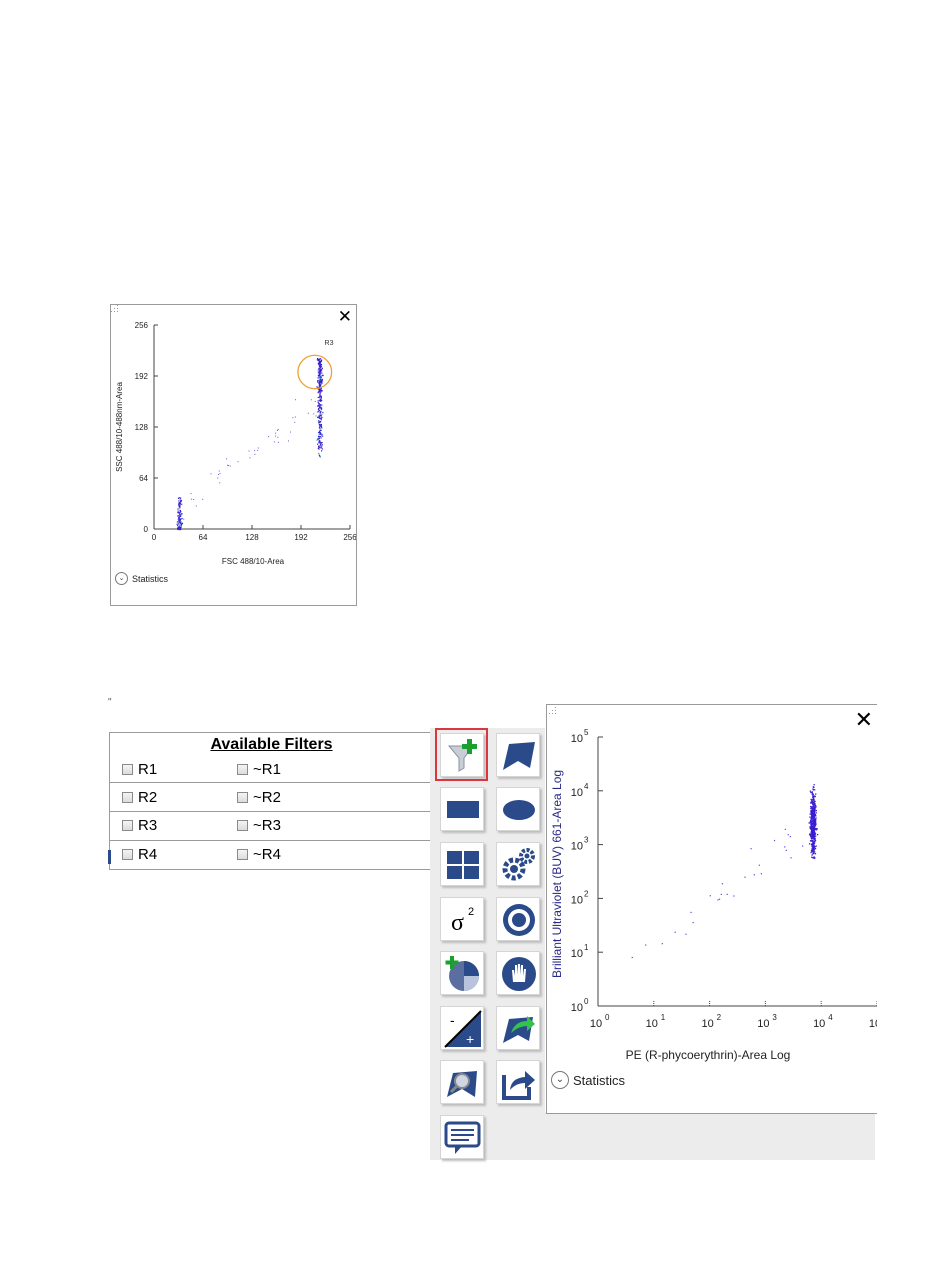 This screenshot has width=950, height=1284. I want to click on filter-checkbox-not-r1: ~R1, so click(259, 769).